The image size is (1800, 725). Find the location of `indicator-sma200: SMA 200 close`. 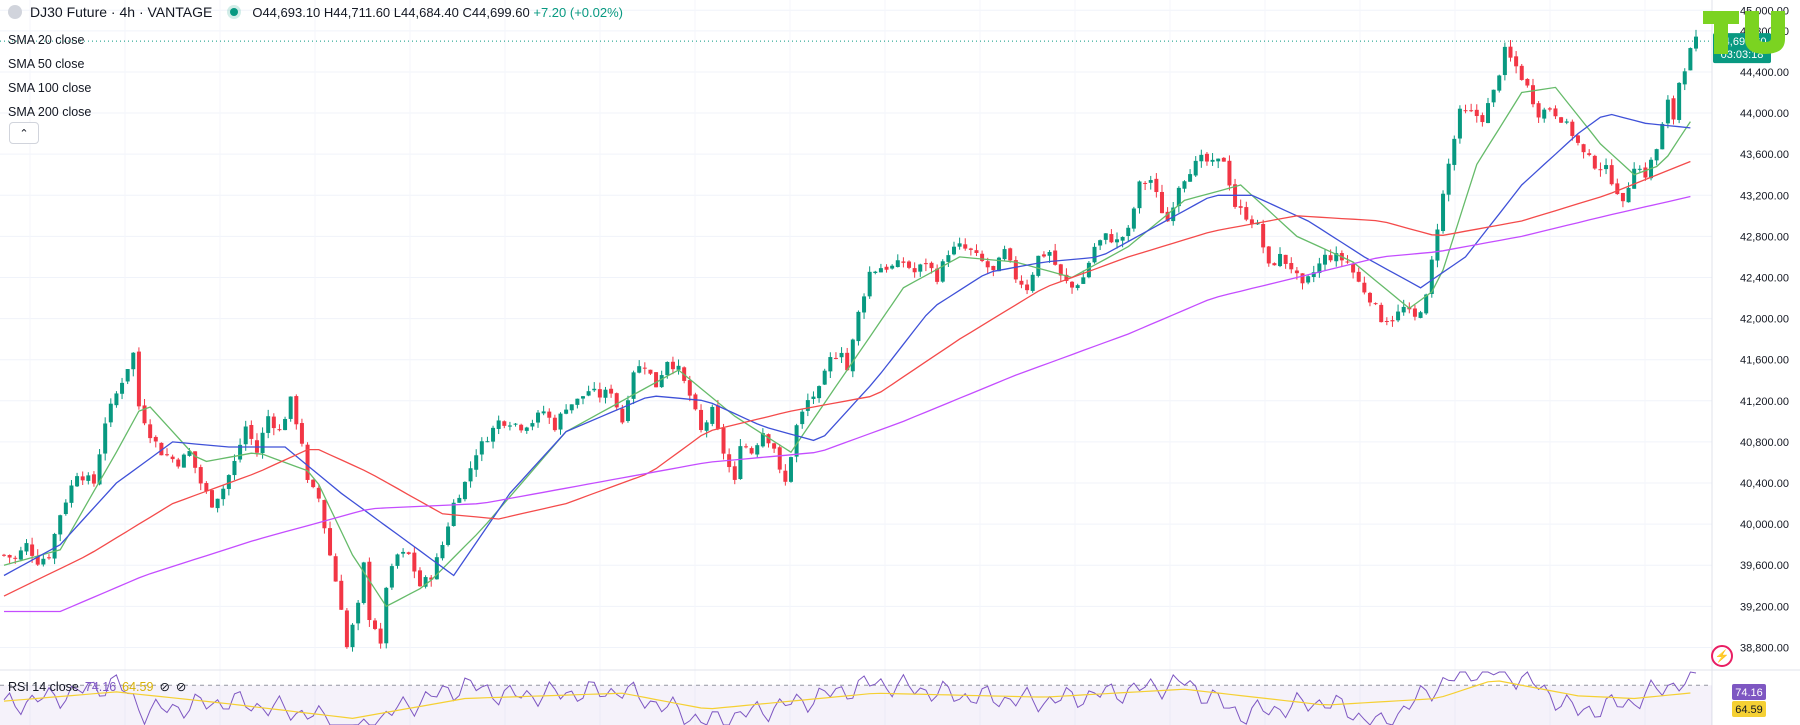

indicator-sma200: SMA 200 close is located at coordinates (50, 112).